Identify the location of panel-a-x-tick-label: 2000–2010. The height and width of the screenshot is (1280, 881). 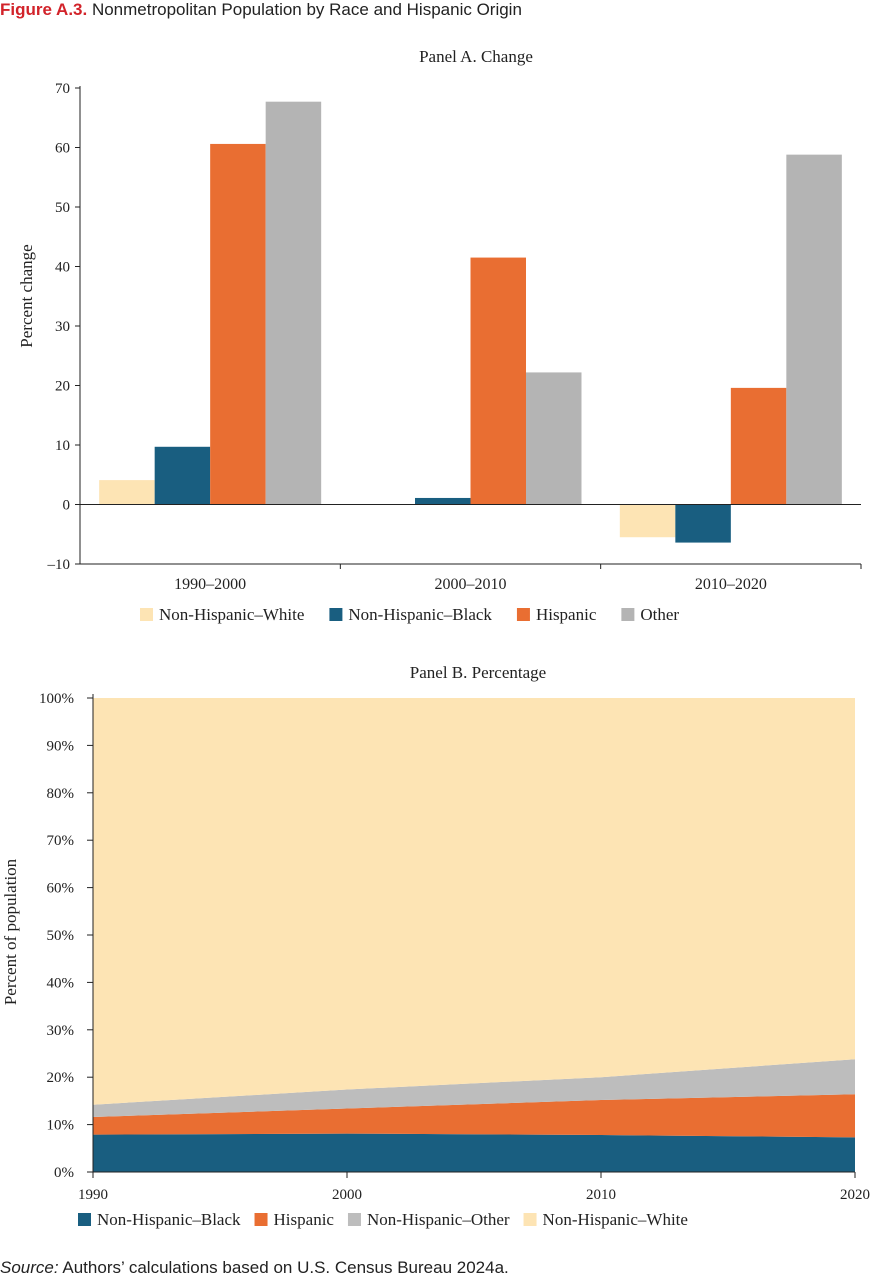
(471, 584).